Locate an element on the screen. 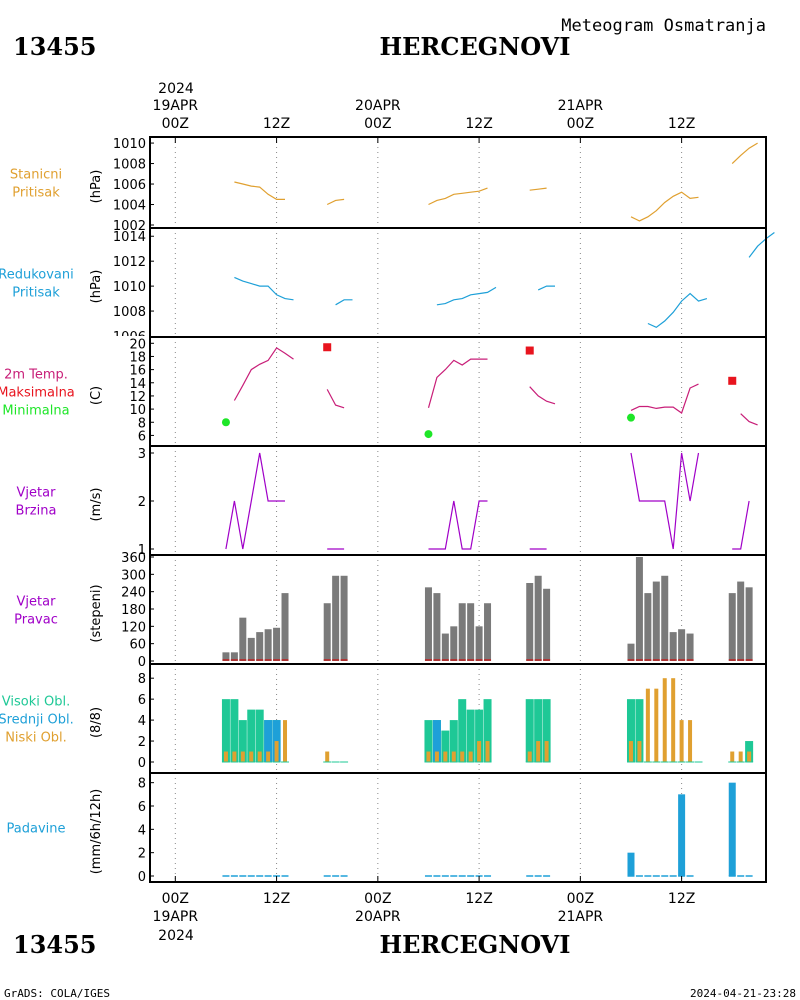  credit-text: GrADS: COLA/IGES is located at coordinates (57, 993).